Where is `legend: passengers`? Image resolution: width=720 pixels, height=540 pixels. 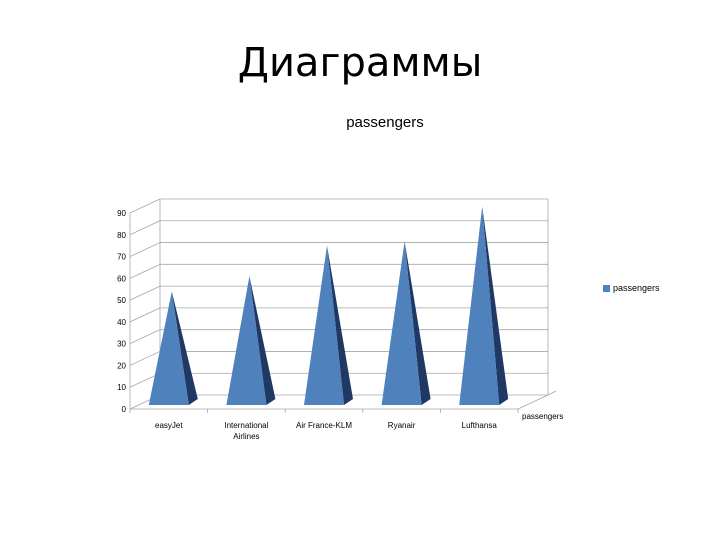 legend: passengers is located at coordinates (631, 288).